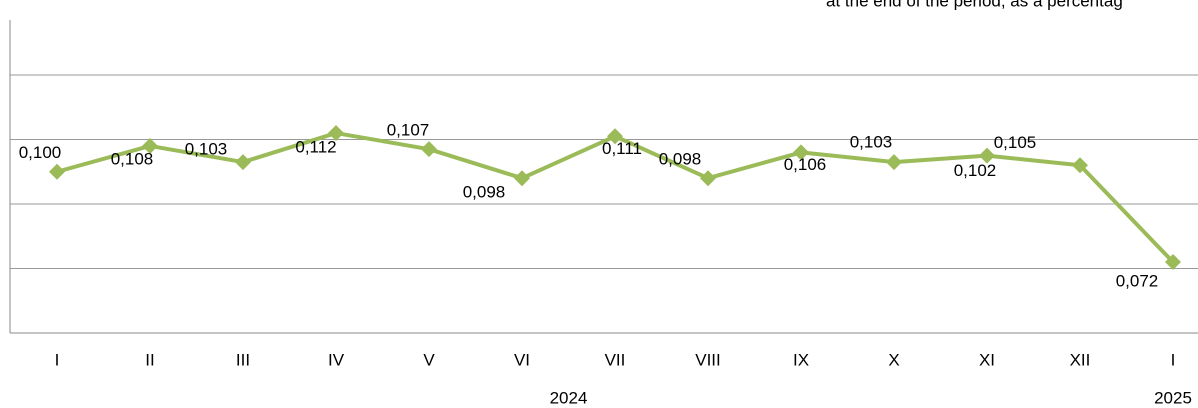 The width and height of the screenshot is (1198, 408). I want to click on x-tick-label: VI, so click(522, 359).